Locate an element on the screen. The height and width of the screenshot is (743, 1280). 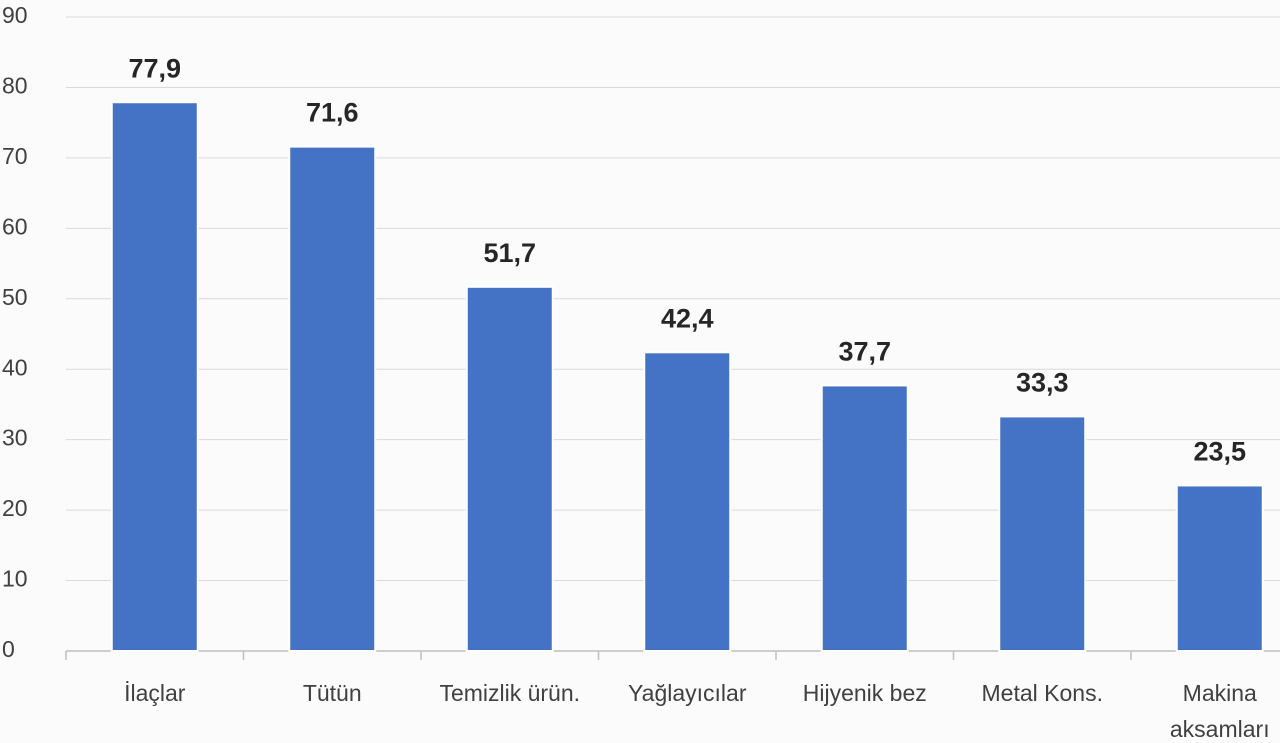
y-tick-label: 30 is located at coordinates (15, 438).